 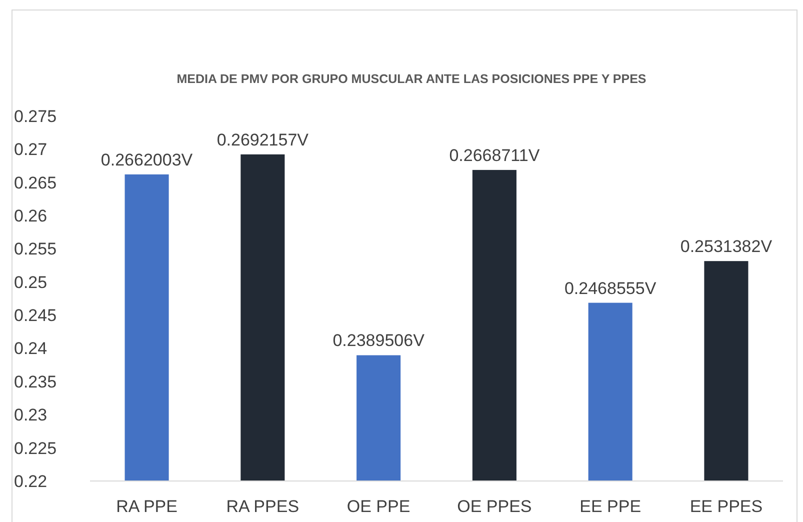 What do you see at coordinates (35, 249) in the screenshot?
I see `y-tick-label: 0.255` at bounding box center [35, 249].